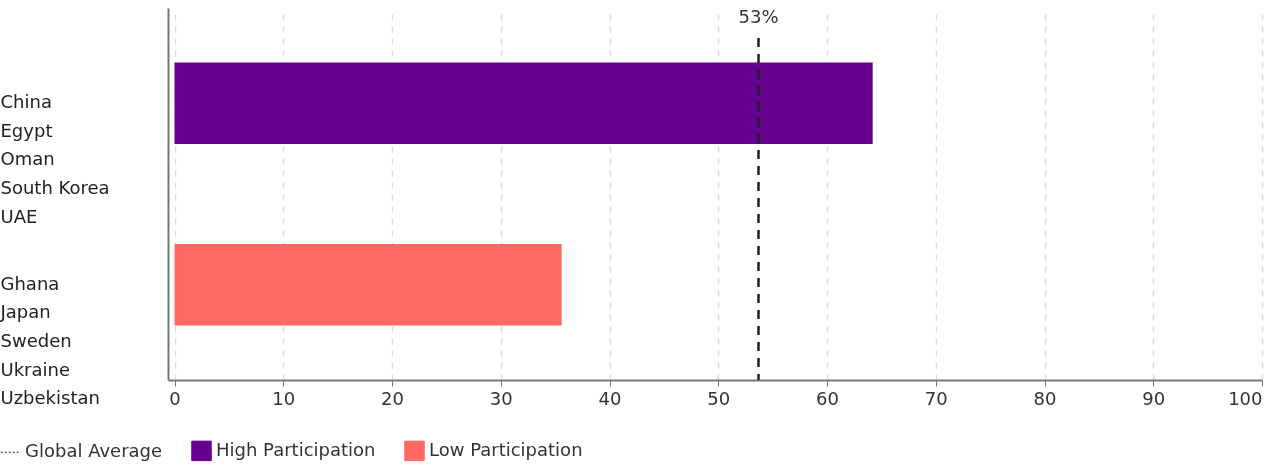  What do you see at coordinates (50, 340) in the screenshot?
I see `y-tick-label: Ghana Japan Sweden Ukraine Uzbekistan` at bounding box center [50, 340].